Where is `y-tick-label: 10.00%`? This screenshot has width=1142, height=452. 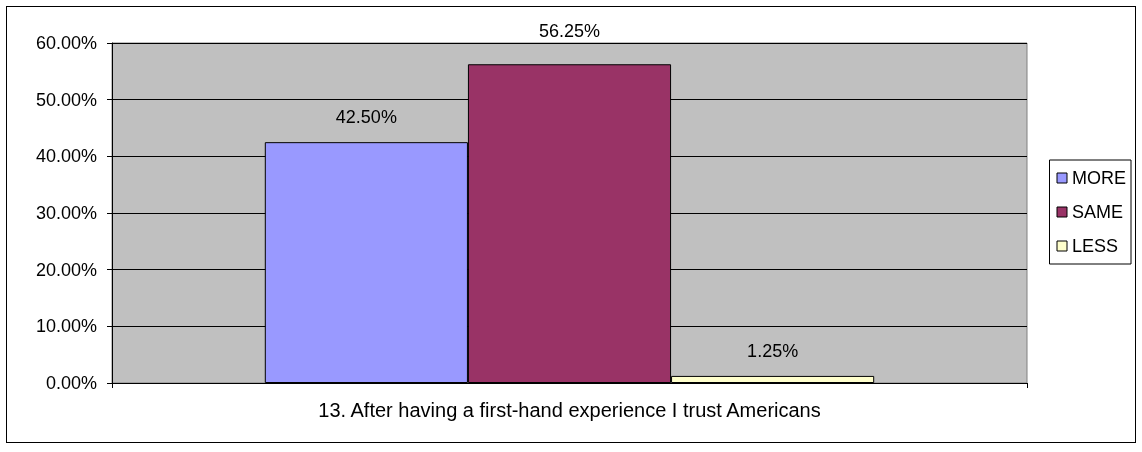
y-tick-label: 10.00% is located at coordinates (66, 326).